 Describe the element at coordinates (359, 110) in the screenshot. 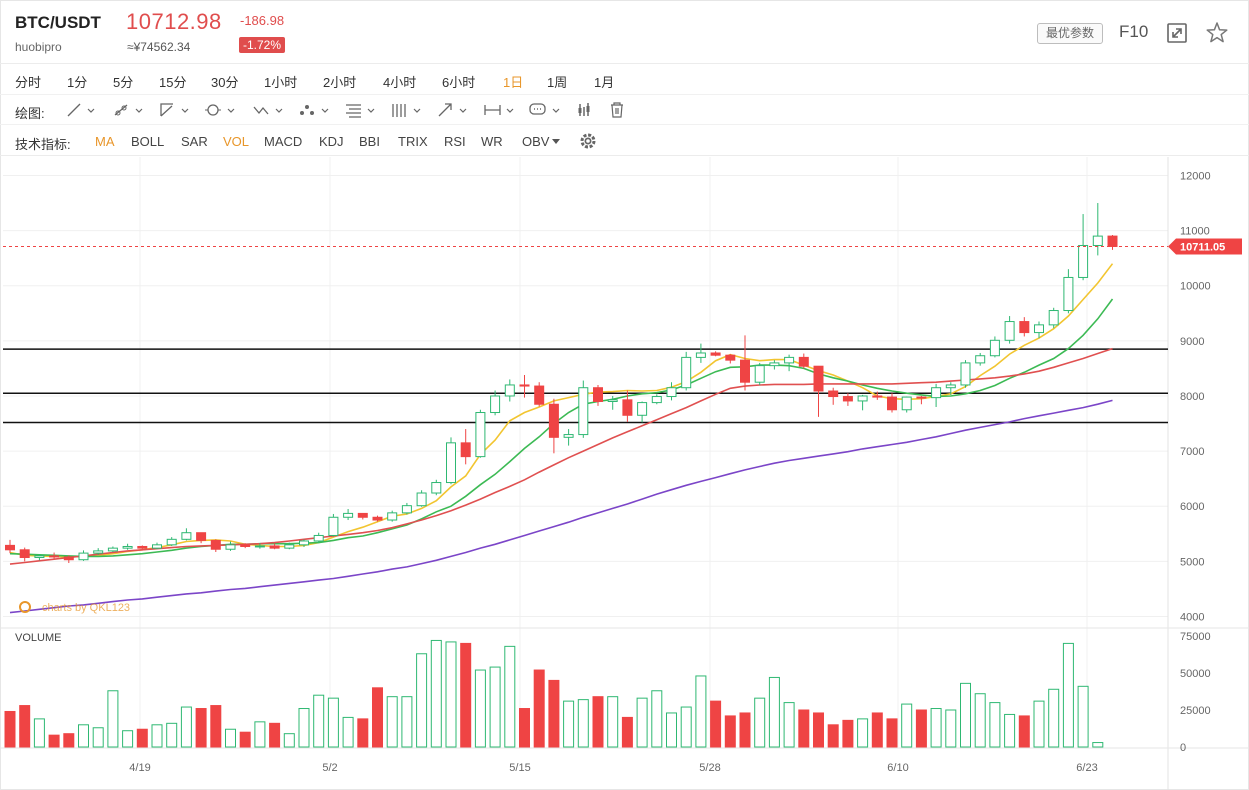

I see `fib-tool-icon` at that location.